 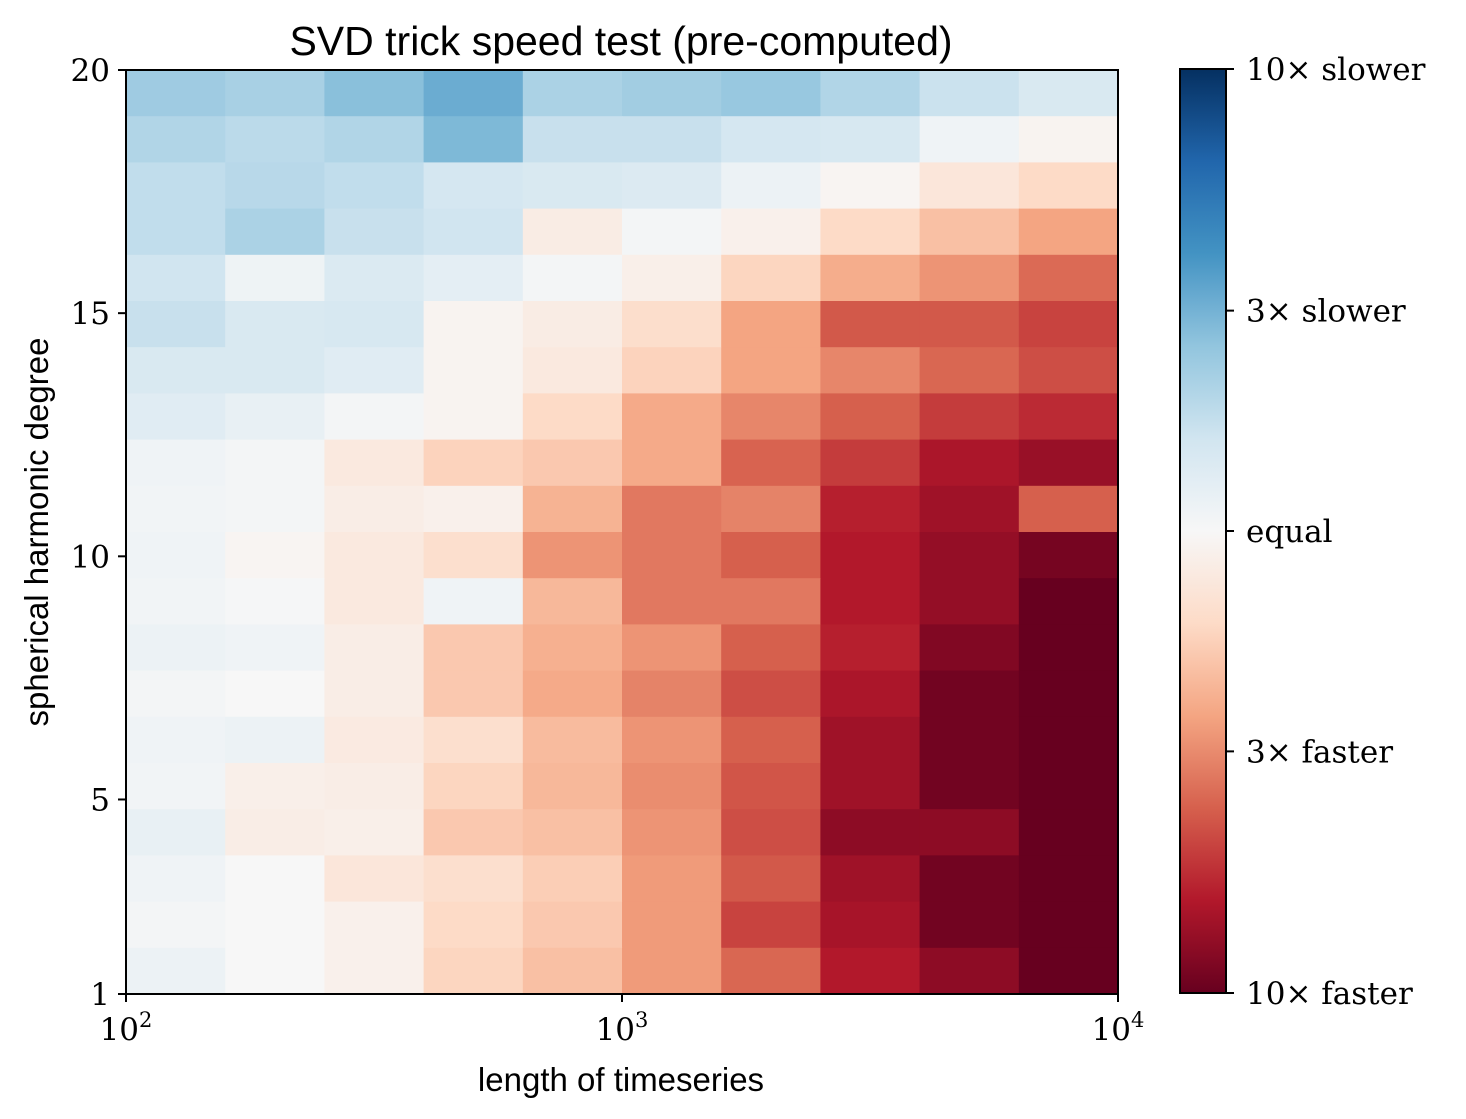 I want to click on y-axis-label: spherical harmonic degree, so click(x=36, y=532).